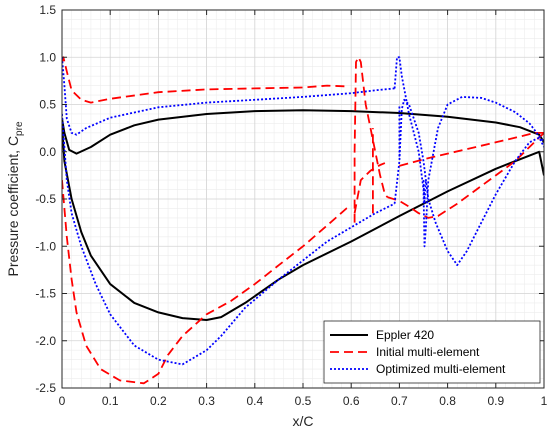 The width and height of the screenshot is (550, 436). Describe the element at coordinates (158, 401) in the screenshot. I see `x-tick-label: 0.2` at that location.